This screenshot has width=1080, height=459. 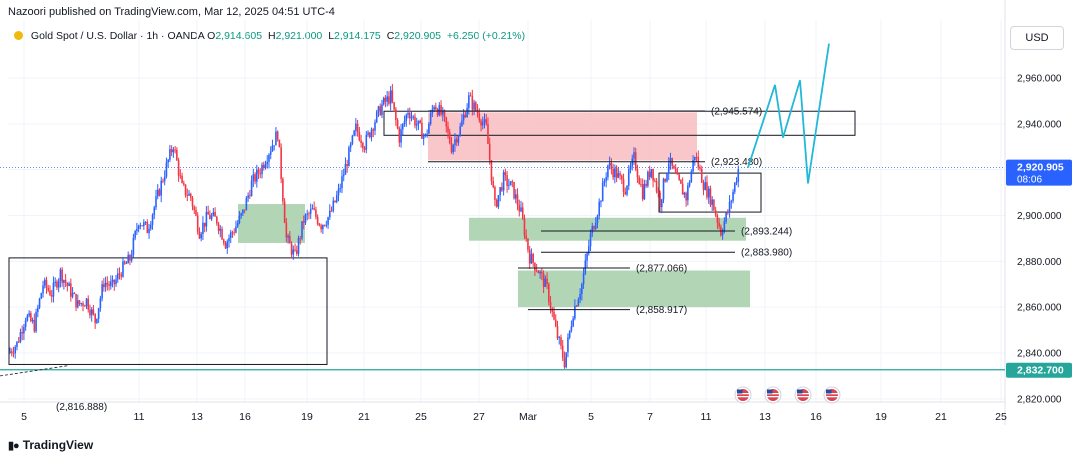 What do you see at coordinates (770, 391) in the screenshot?
I see `flag-canton` at bounding box center [770, 391].